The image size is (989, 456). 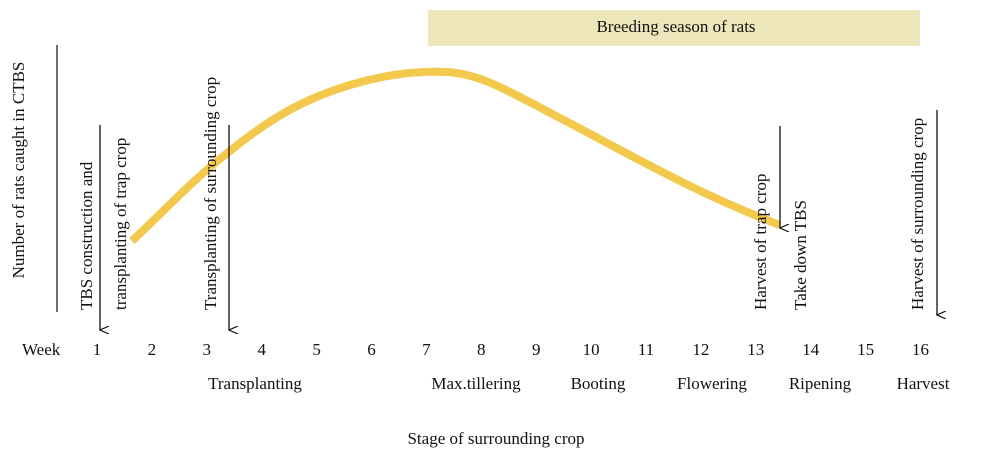 I want to click on week-number: 8, so click(x=481, y=349).